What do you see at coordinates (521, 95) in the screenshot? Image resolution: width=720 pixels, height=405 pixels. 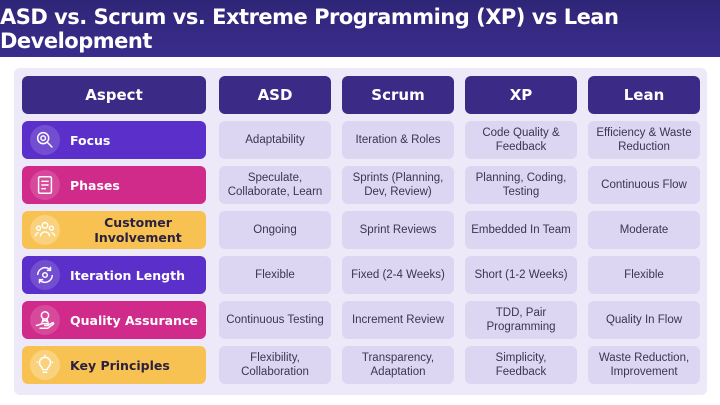 I see `header-xp: XP` at bounding box center [521, 95].